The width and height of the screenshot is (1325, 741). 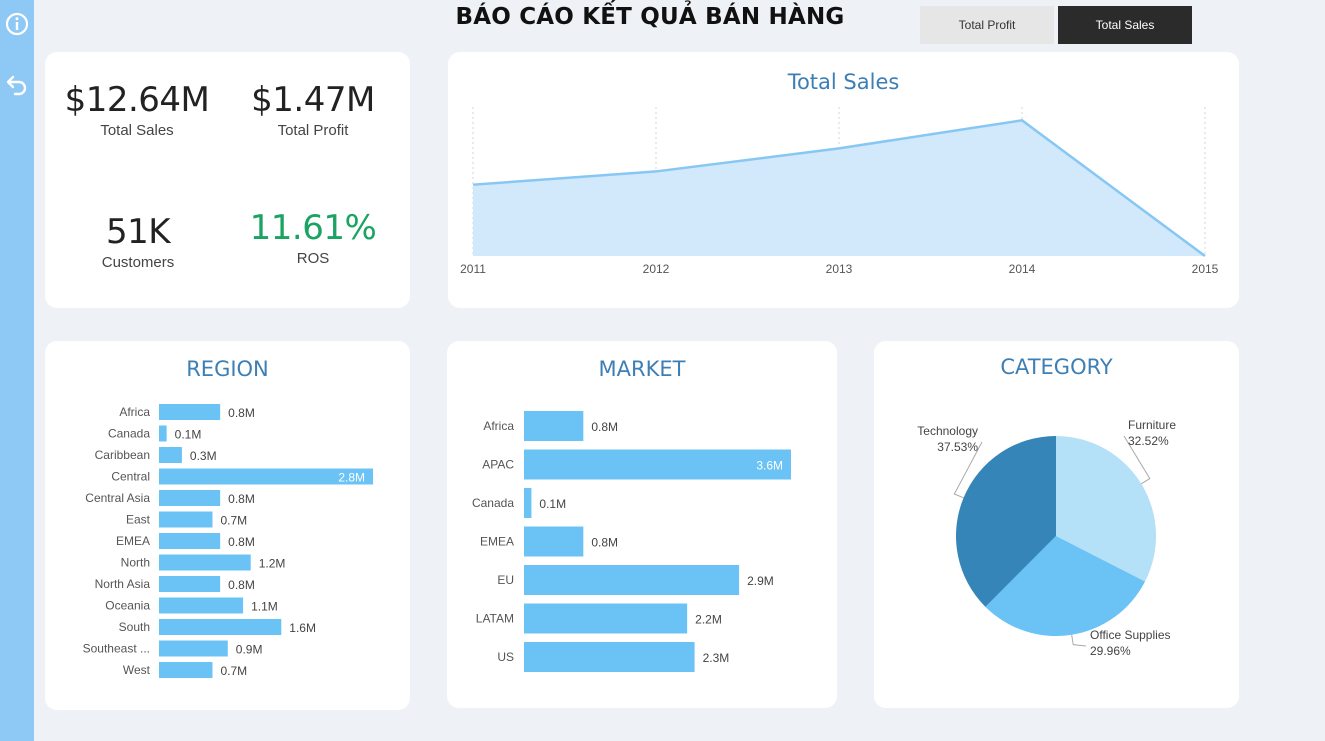 What do you see at coordinates (708, 620) in the screenshot?
I see `data-label: 2.2M` at bounding box center [708, 620].